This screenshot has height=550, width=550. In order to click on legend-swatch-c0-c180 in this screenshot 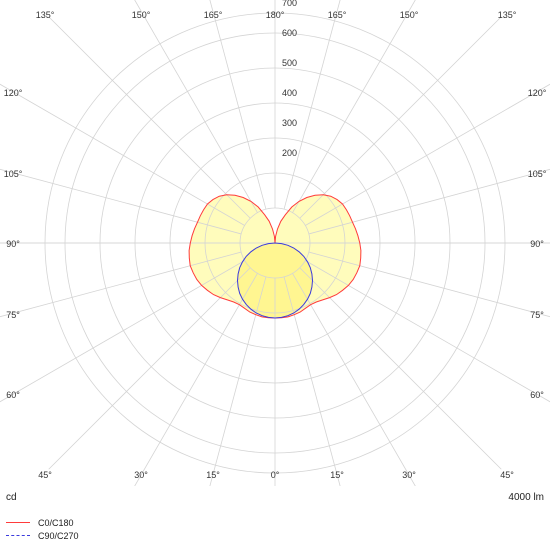, I will do `click(18, 522)`.